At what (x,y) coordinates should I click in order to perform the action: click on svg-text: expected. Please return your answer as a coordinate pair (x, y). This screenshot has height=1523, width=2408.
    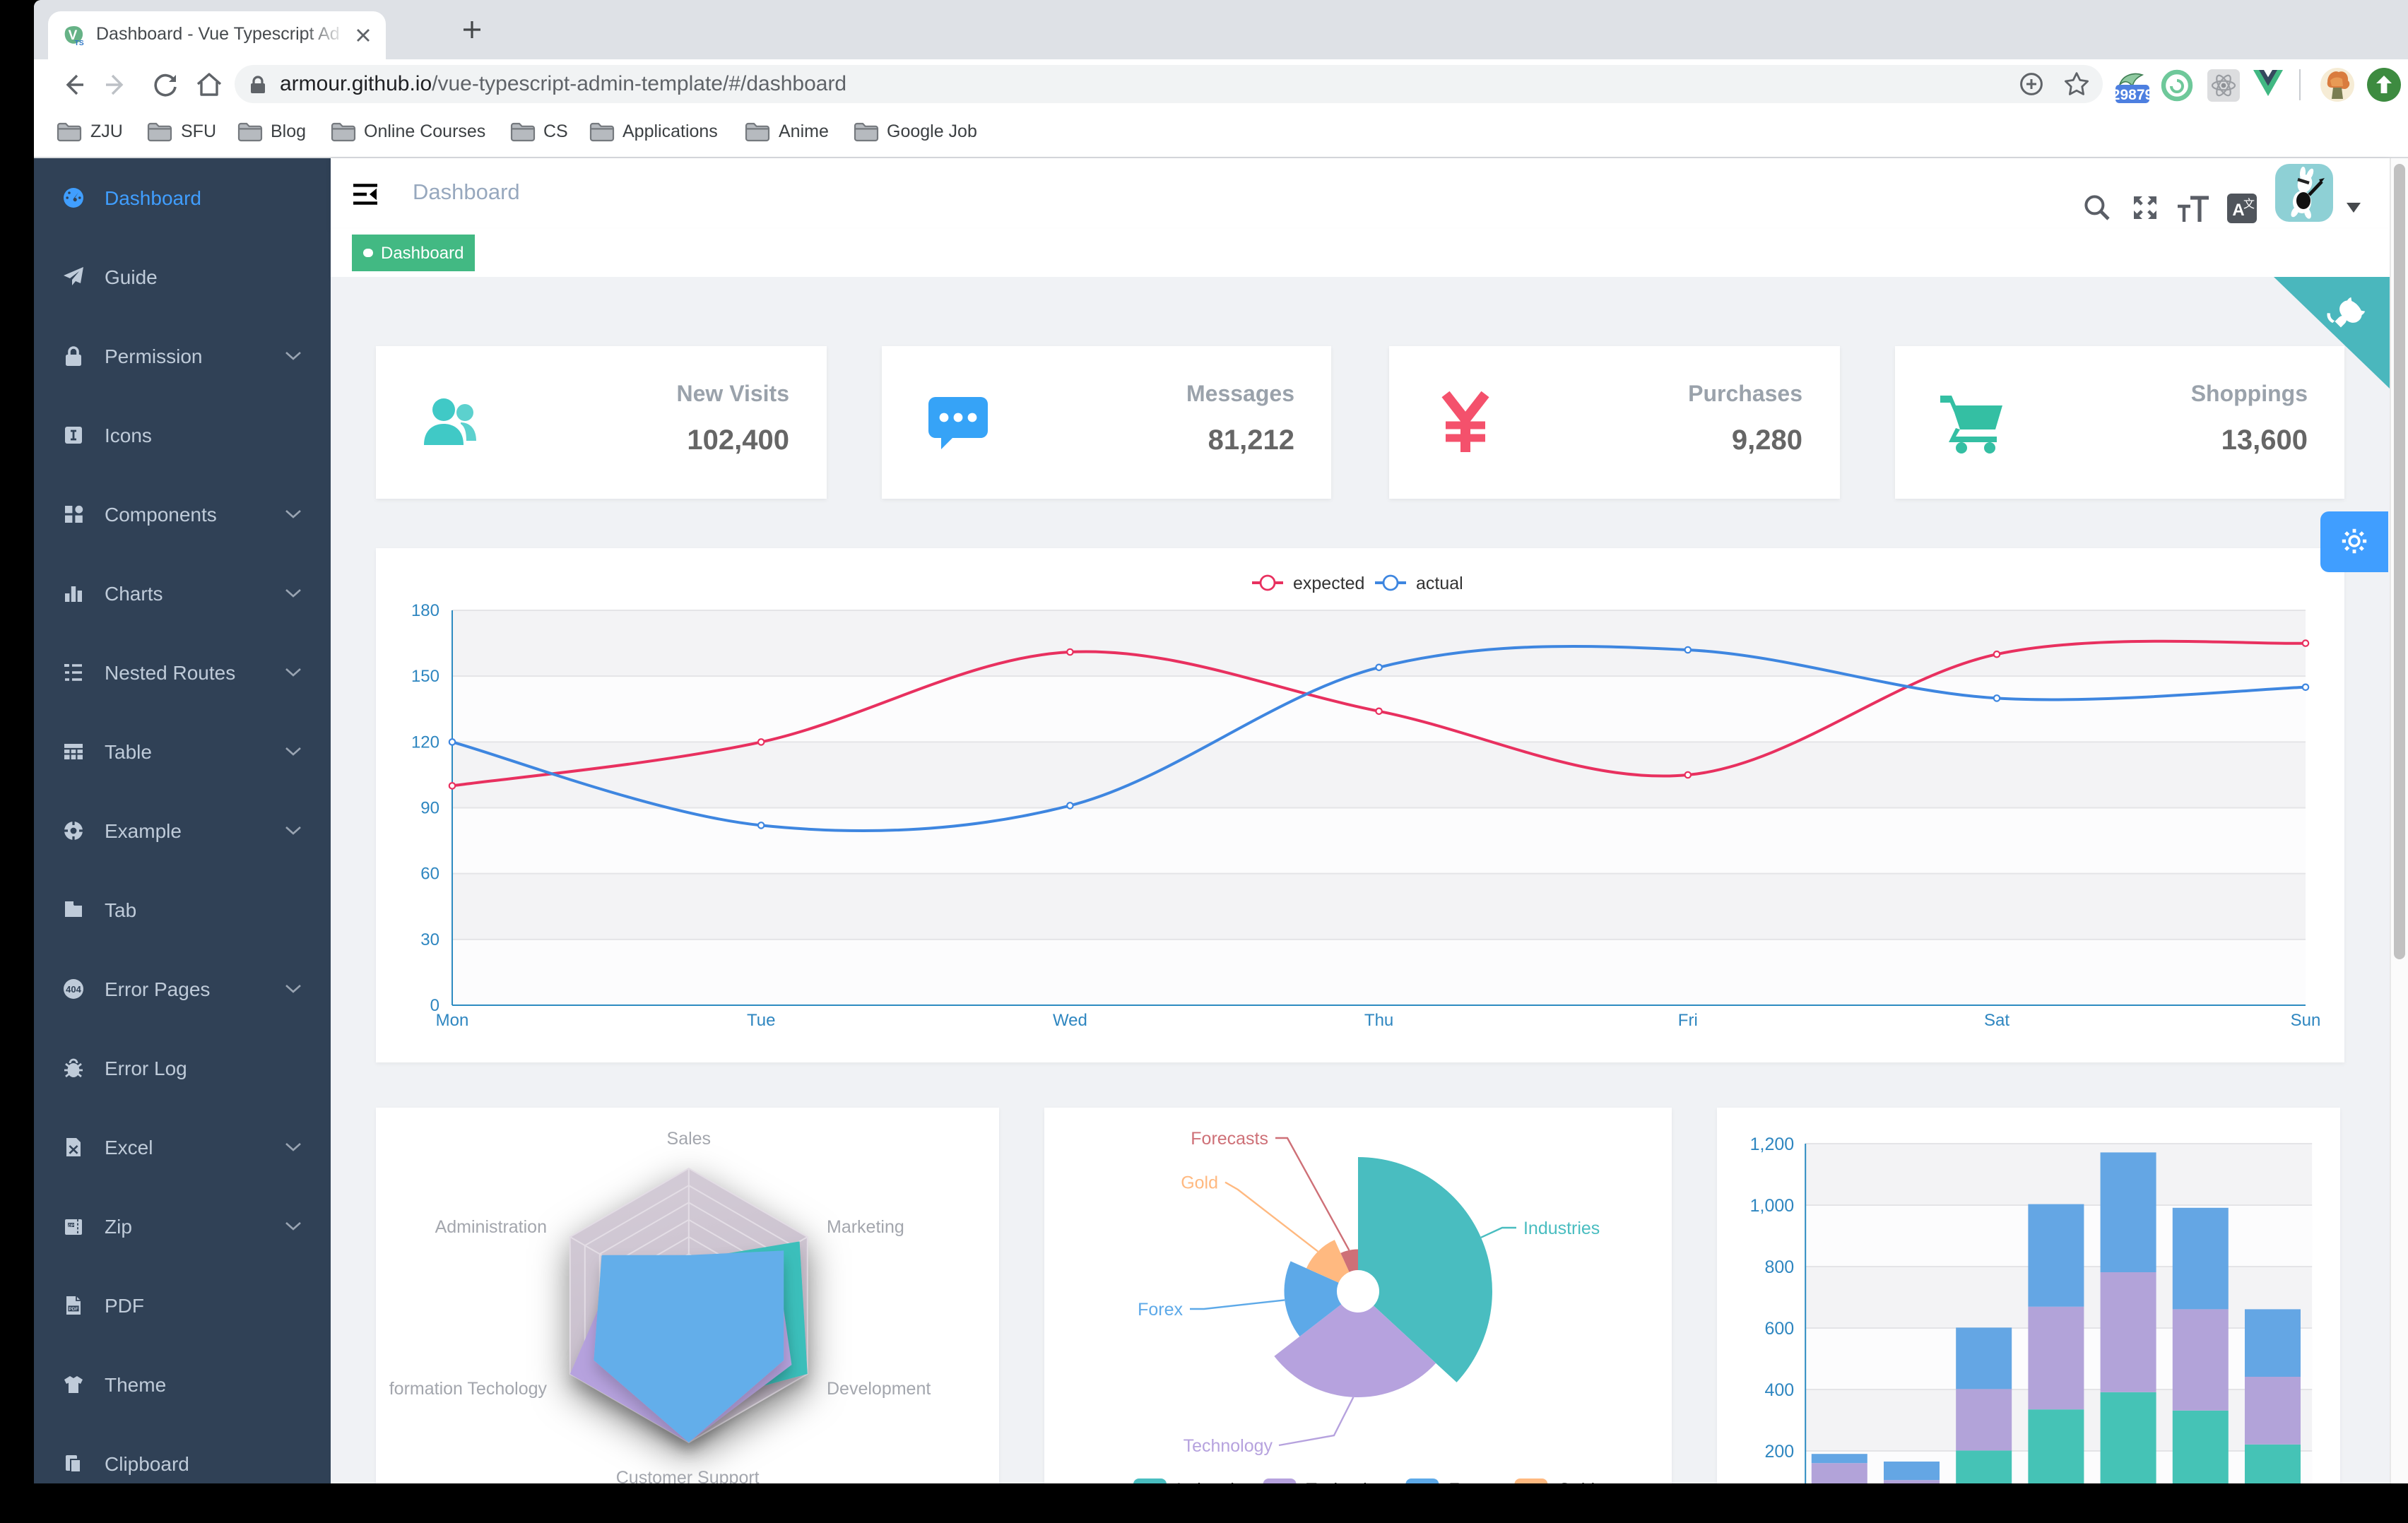
    Looking at the image, I should click on (1328, 583).